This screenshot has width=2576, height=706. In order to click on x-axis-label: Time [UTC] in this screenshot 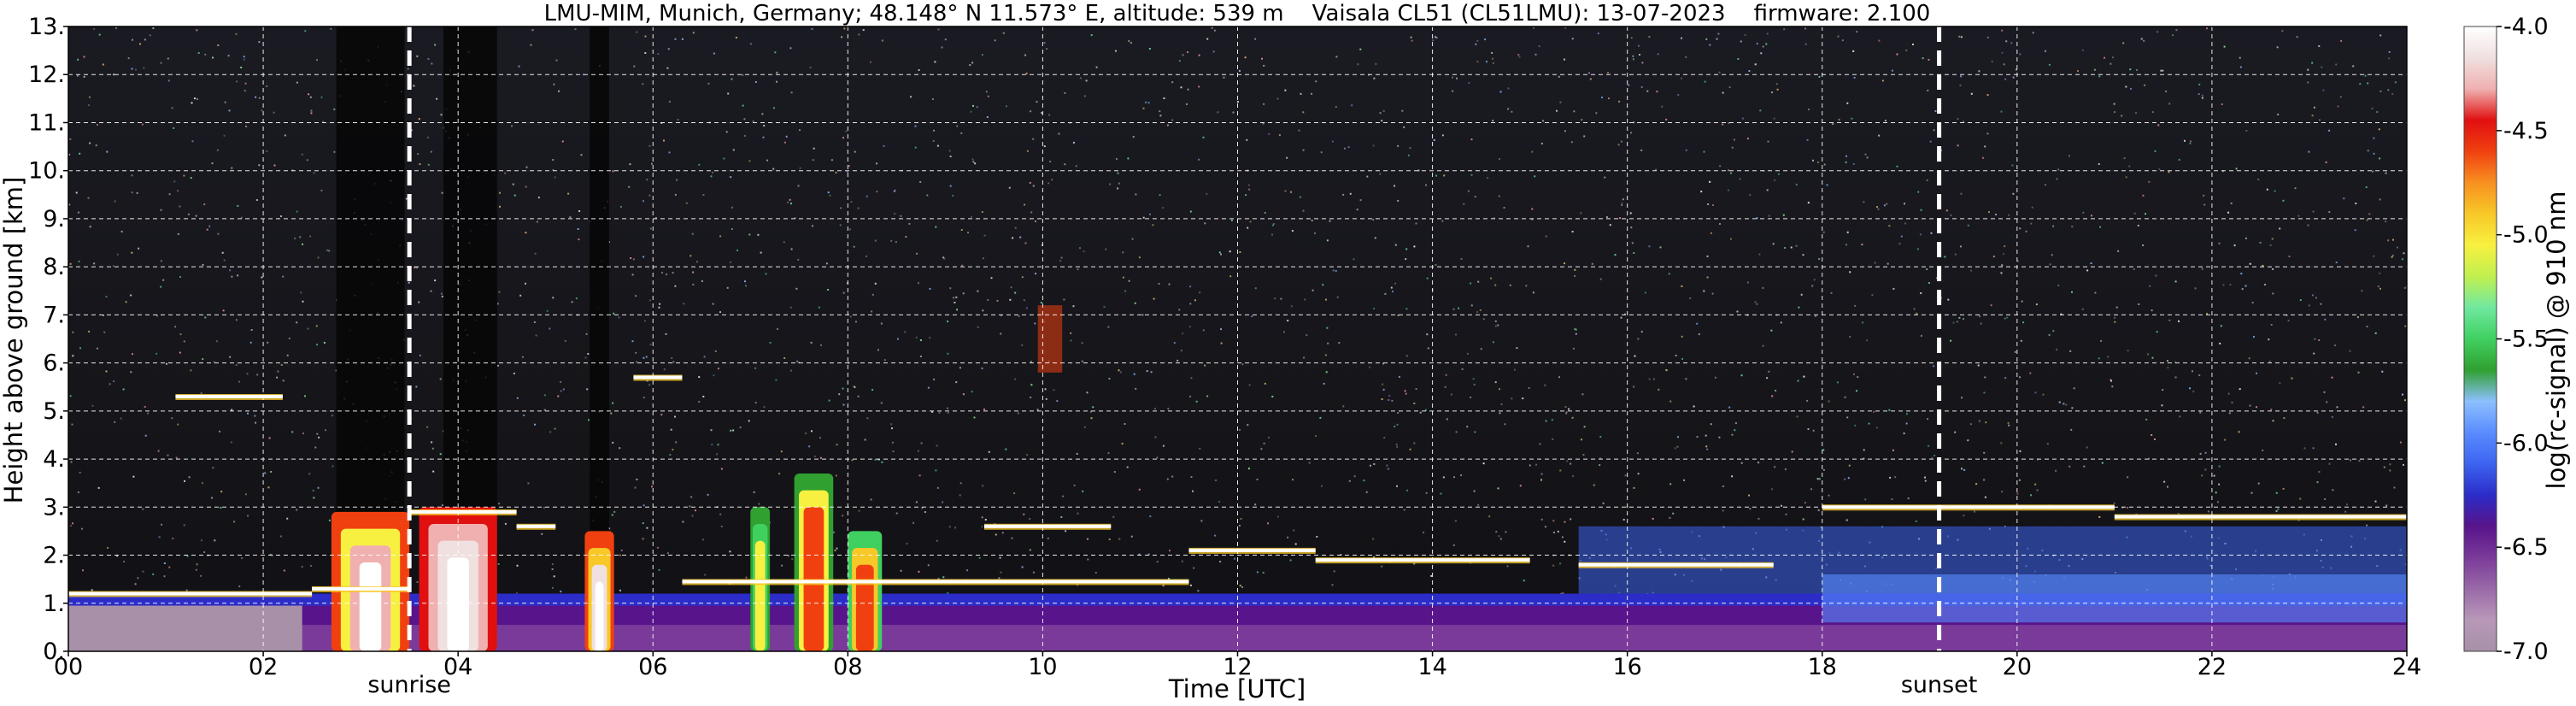, I will do `click(1237, 688)`.